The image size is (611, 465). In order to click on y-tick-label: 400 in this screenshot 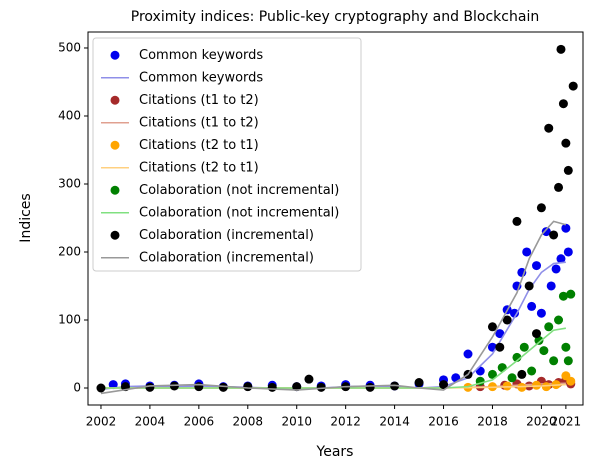, I will do `click(69, 115)`.